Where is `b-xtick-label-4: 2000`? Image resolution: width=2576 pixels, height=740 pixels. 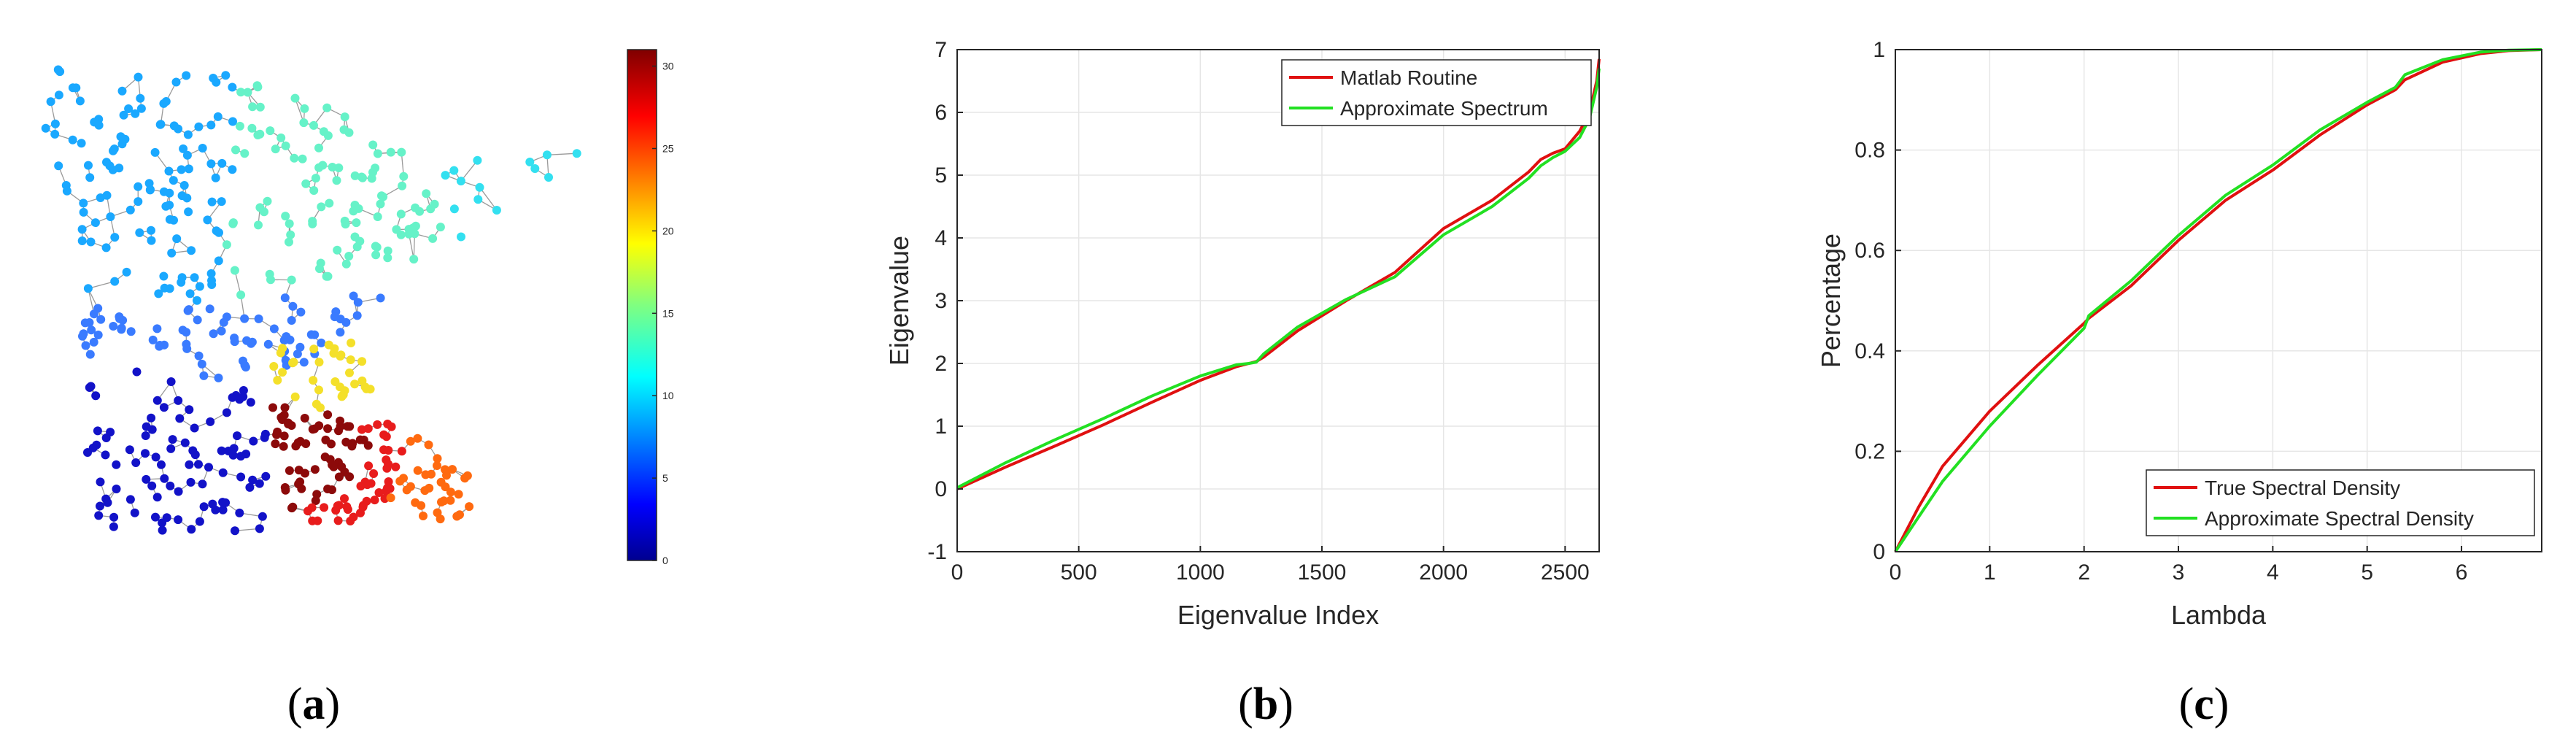
b-xtick-label-4: 2000 is located at coordinates (1443, 572).